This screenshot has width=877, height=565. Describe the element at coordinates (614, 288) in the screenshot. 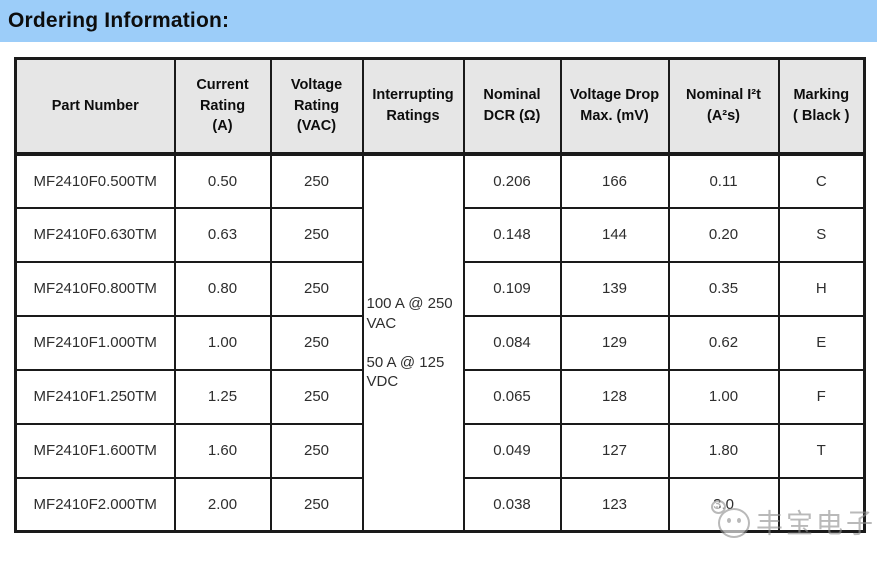

I see `cell-voltage-drop: 139` at that location.